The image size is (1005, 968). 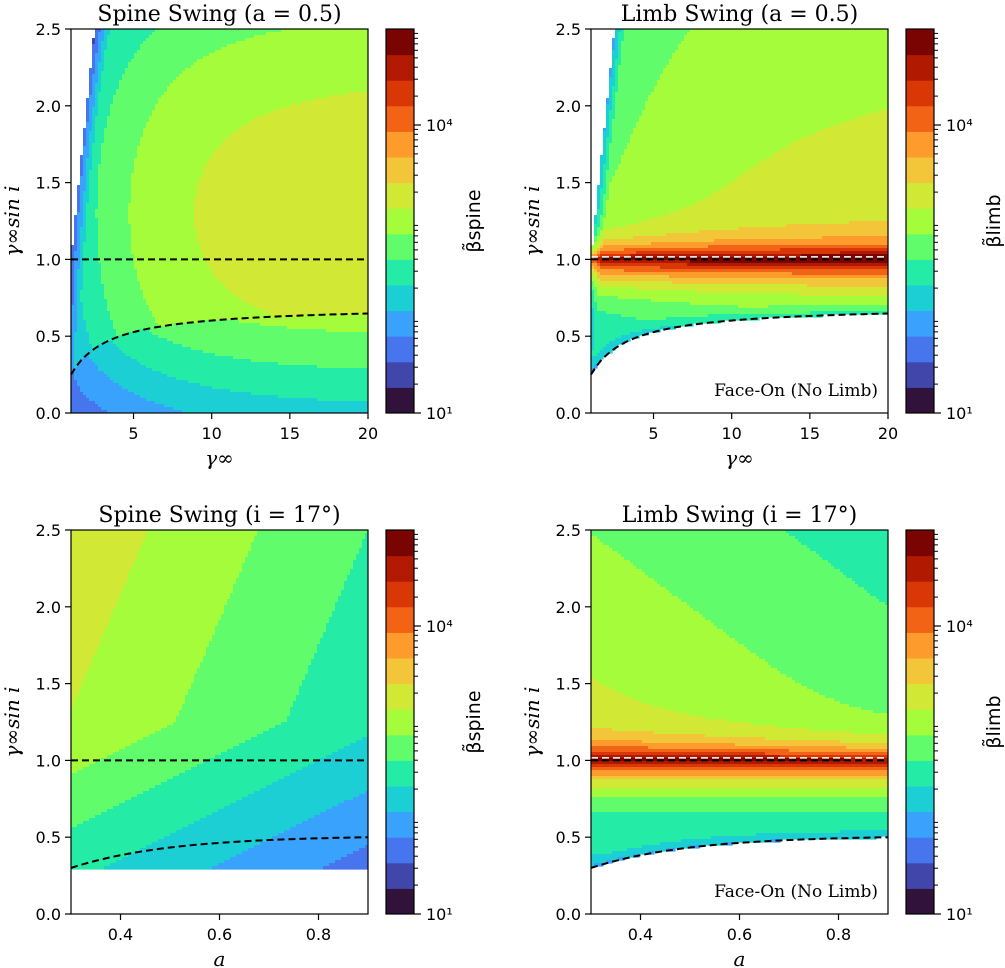 I want to click on colorbar: 10¹ 10⁴ β̃spine, so click(x=435, y=726).